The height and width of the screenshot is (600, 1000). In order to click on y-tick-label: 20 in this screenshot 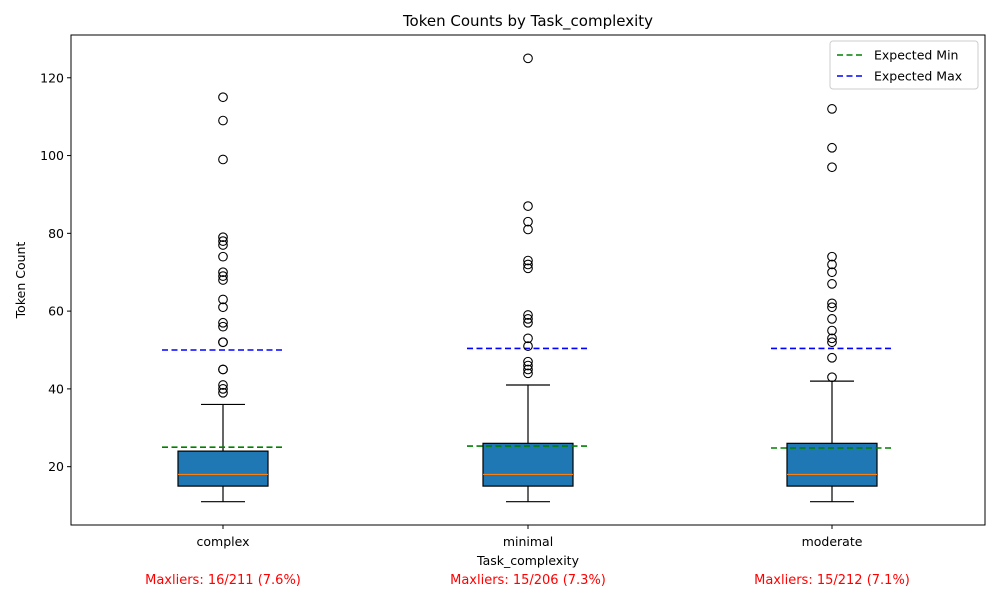, I will do `click(56, 466)`.